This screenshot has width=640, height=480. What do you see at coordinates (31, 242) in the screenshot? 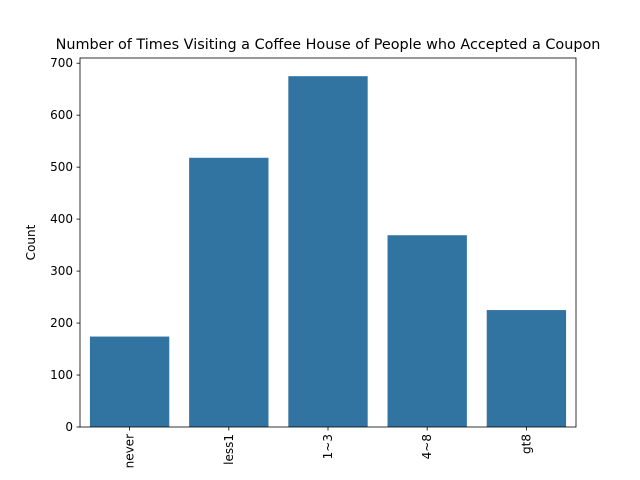
I see `y-axis-label: Count` at bounding box center [31, 242].